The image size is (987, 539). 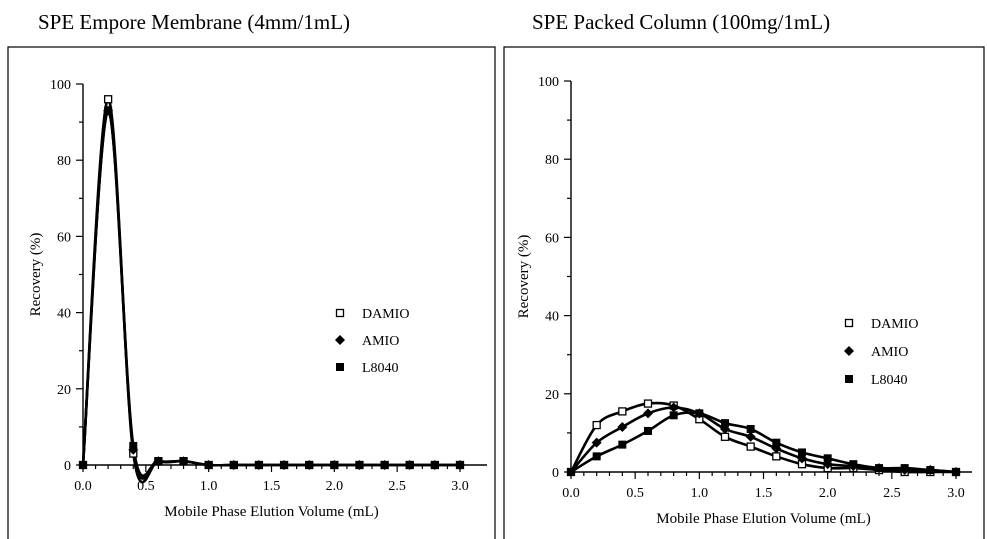 I want to click on x-tick-label: 0.5, so click(x=635, y=493).